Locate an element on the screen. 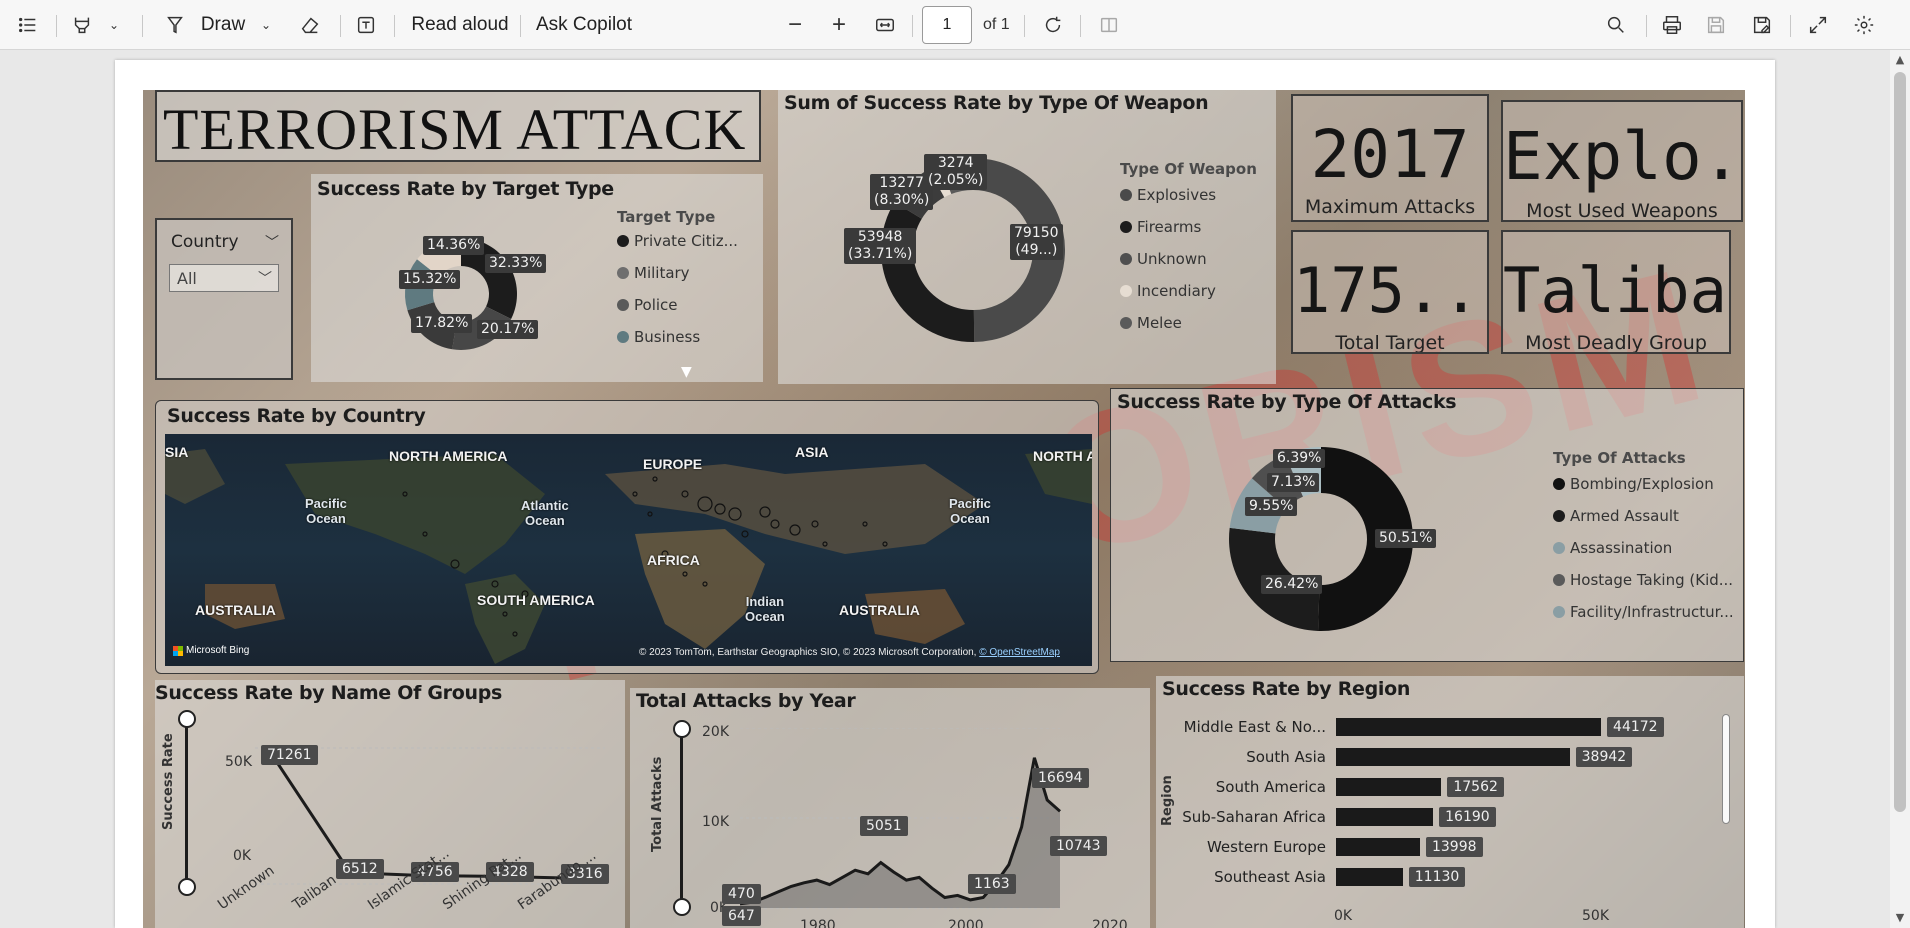 The image size is (1910, 928). target-type-title: Success Rate by Target Type is located at coordinates (465, 189).